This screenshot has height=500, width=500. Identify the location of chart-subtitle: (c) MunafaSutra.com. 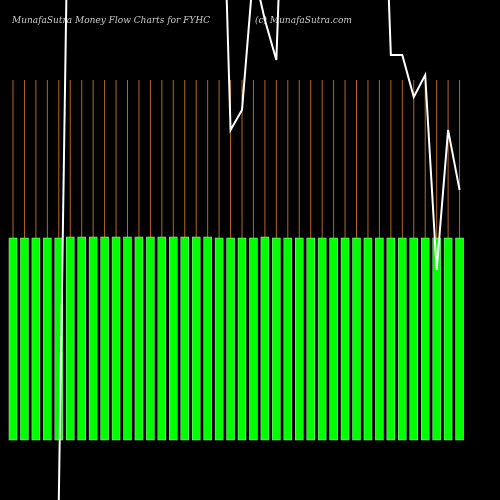
(303, 20).